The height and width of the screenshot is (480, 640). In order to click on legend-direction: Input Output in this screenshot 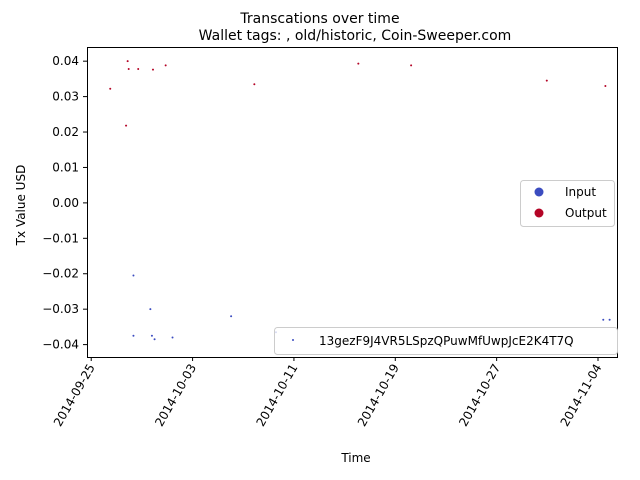, I will do `click(567, 203)`.